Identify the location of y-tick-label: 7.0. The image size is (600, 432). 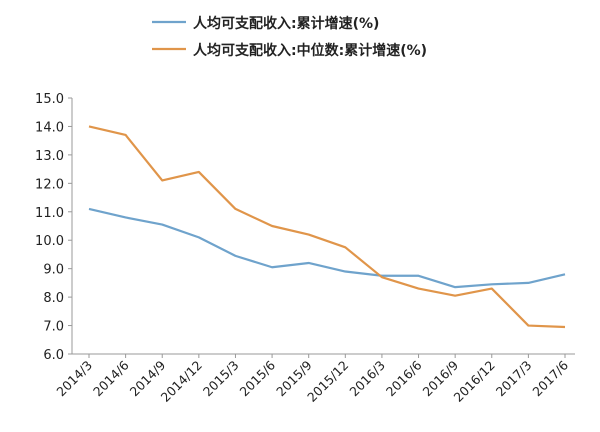
(53, 327).